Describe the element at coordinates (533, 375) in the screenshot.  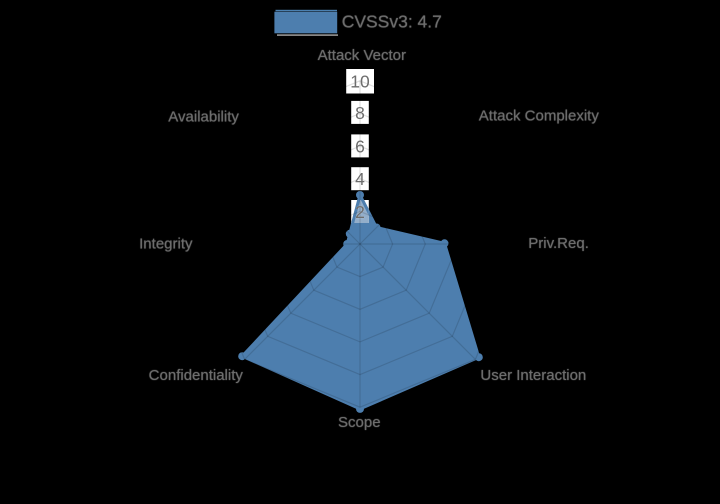
I see `svg-text: User Interaction` at that location.